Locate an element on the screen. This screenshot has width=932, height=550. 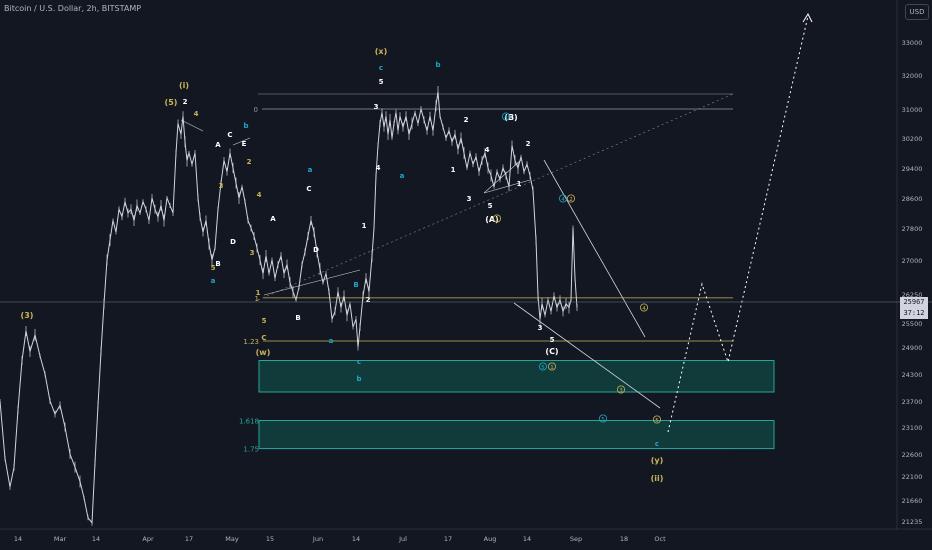
projection-dotted is located at coordinates (738, 224).